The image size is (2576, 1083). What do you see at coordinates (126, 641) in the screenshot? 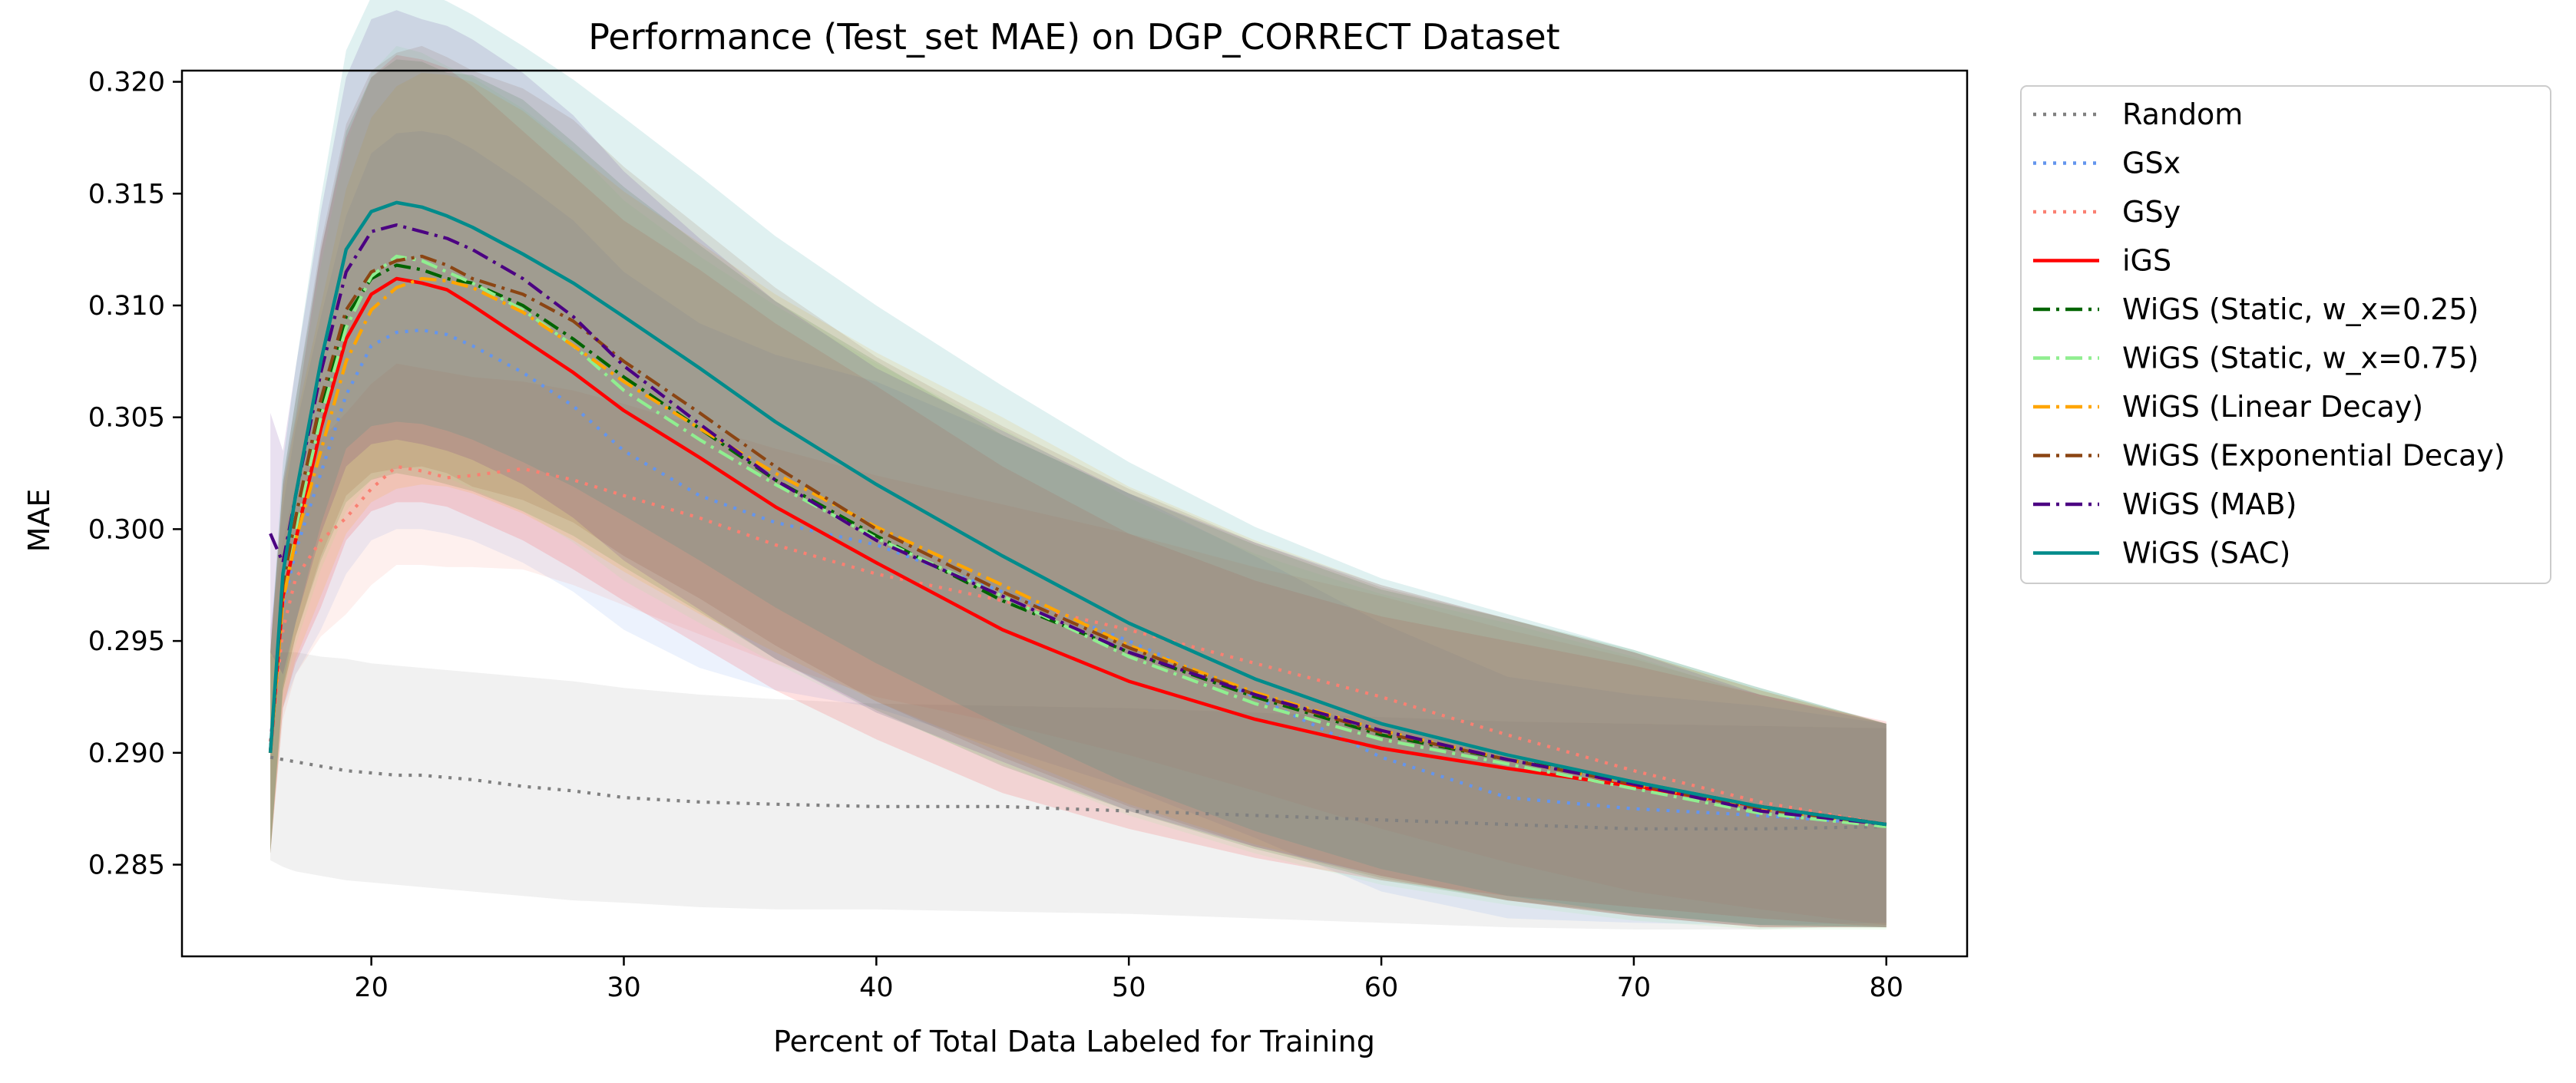
I see `y-tick-label: 0.295` at bounding box center [126, 641].